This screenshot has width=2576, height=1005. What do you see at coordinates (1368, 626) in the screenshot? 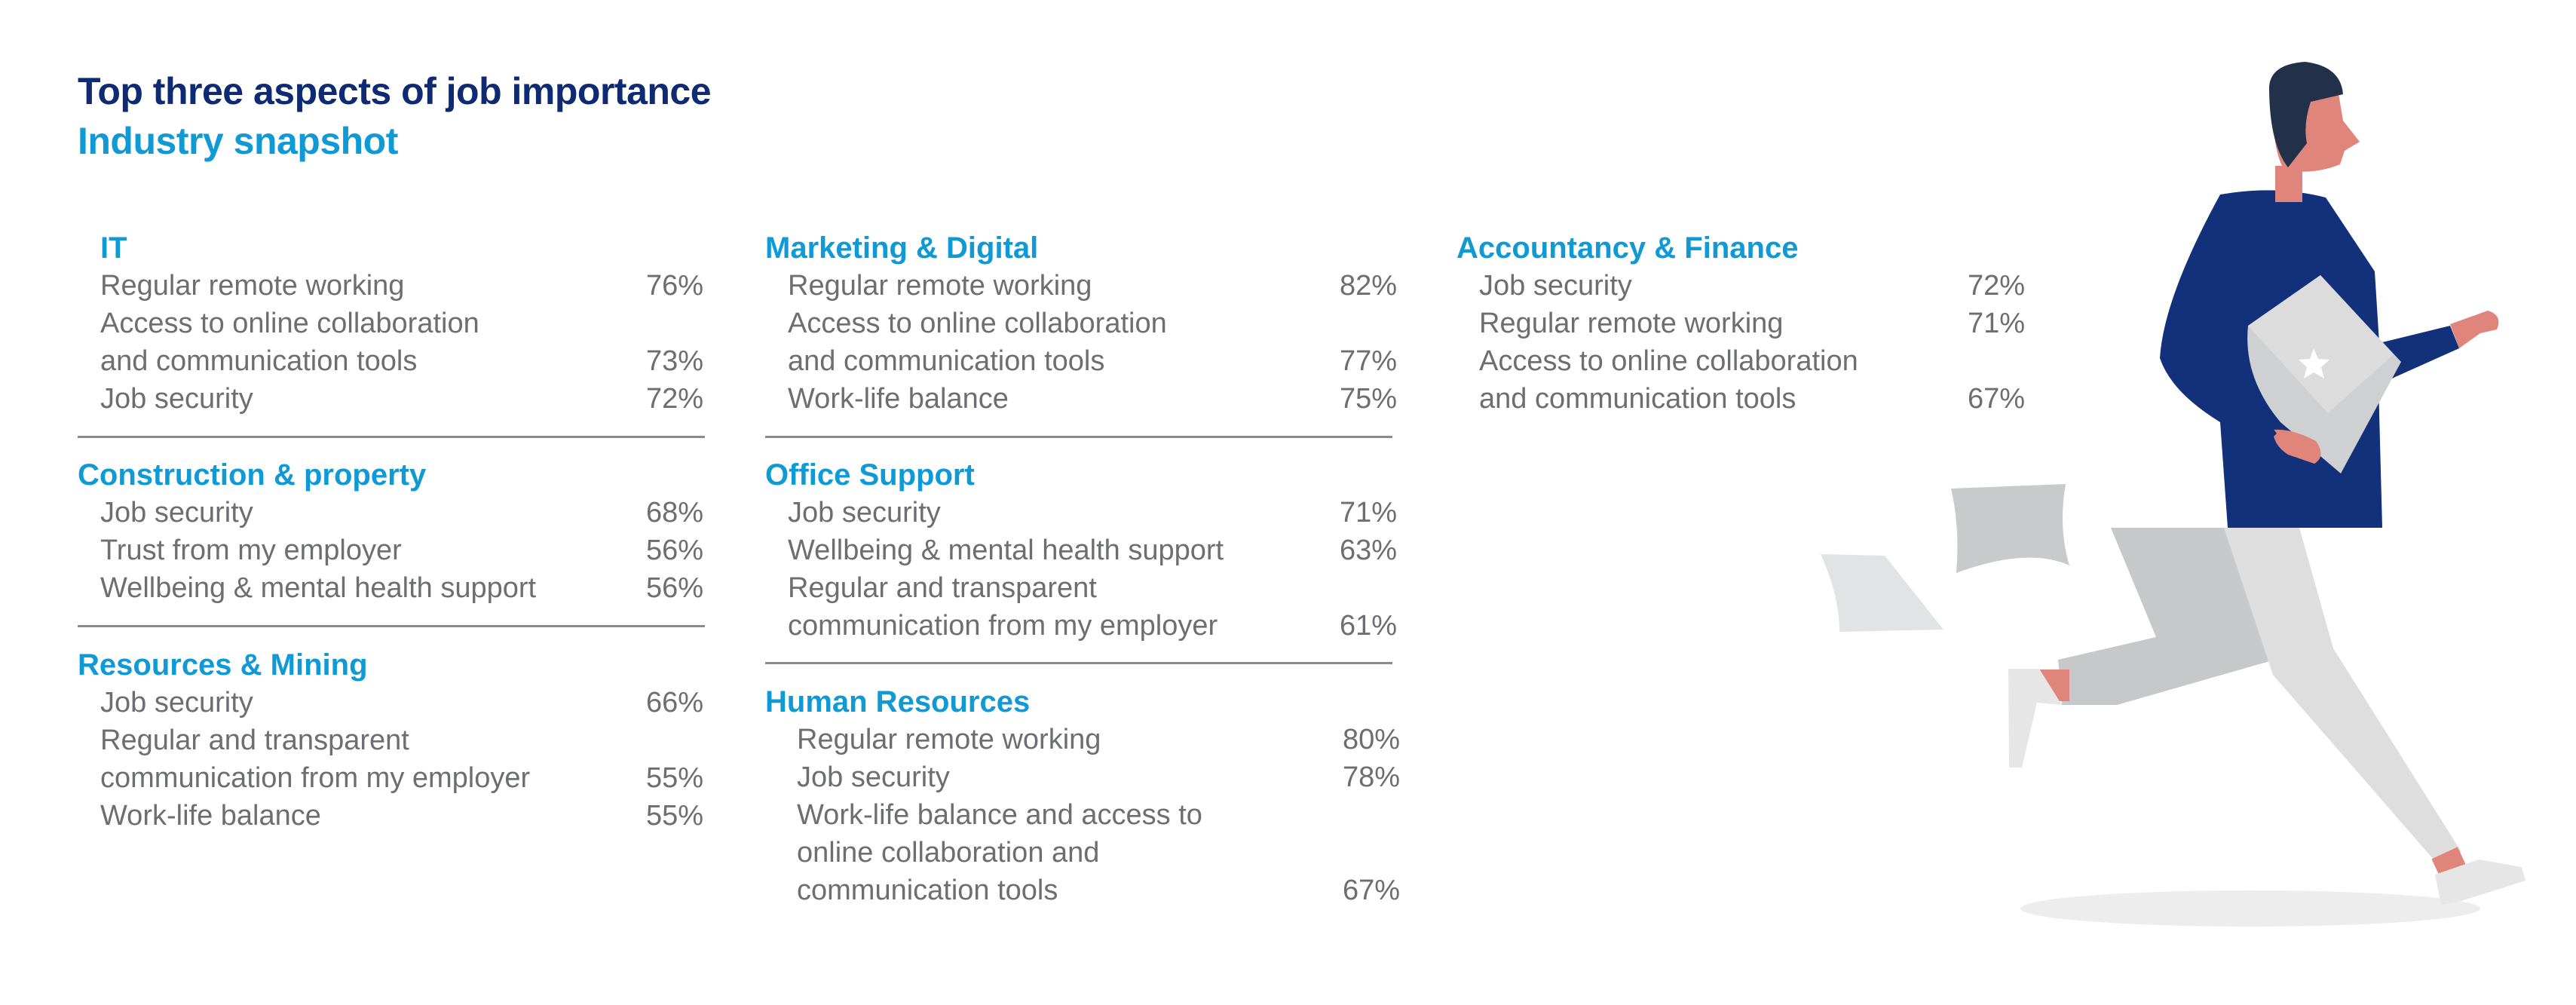
I see `item-value: 61%` at bounding box center [1368, 626].